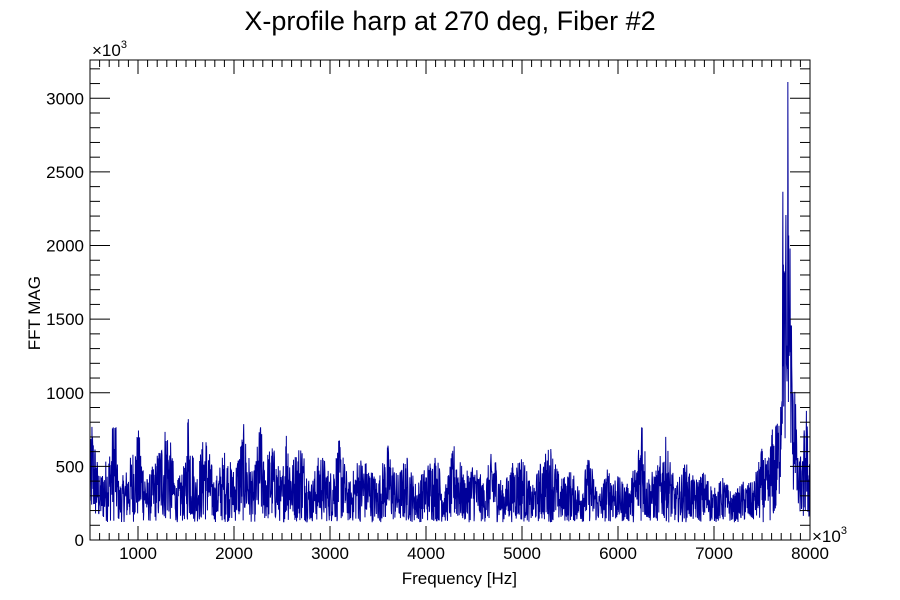 The height and width of the screenshot is (600, 900). Describe the element at coordinates (65, 319) in the screenshot. I see `y-tick-label: 1500` at that location.